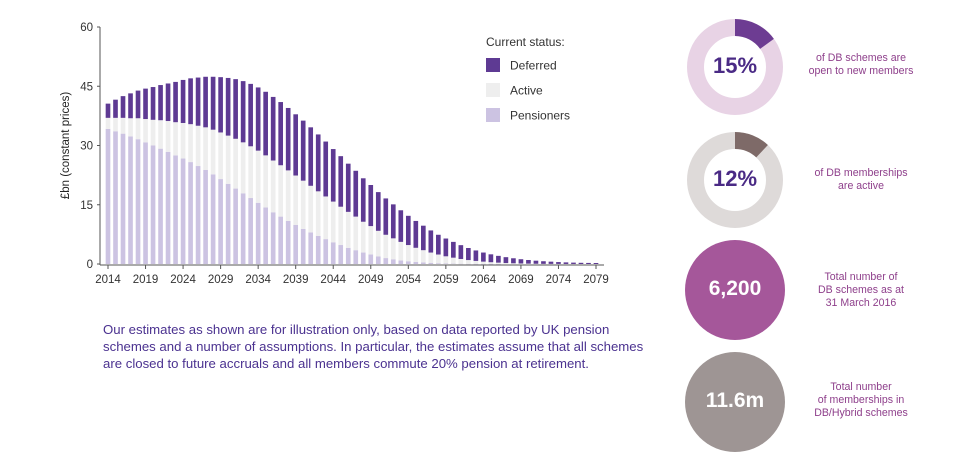 This screenshot has width=960, height=467. I want to click on stat-circle, so click(735, 290).